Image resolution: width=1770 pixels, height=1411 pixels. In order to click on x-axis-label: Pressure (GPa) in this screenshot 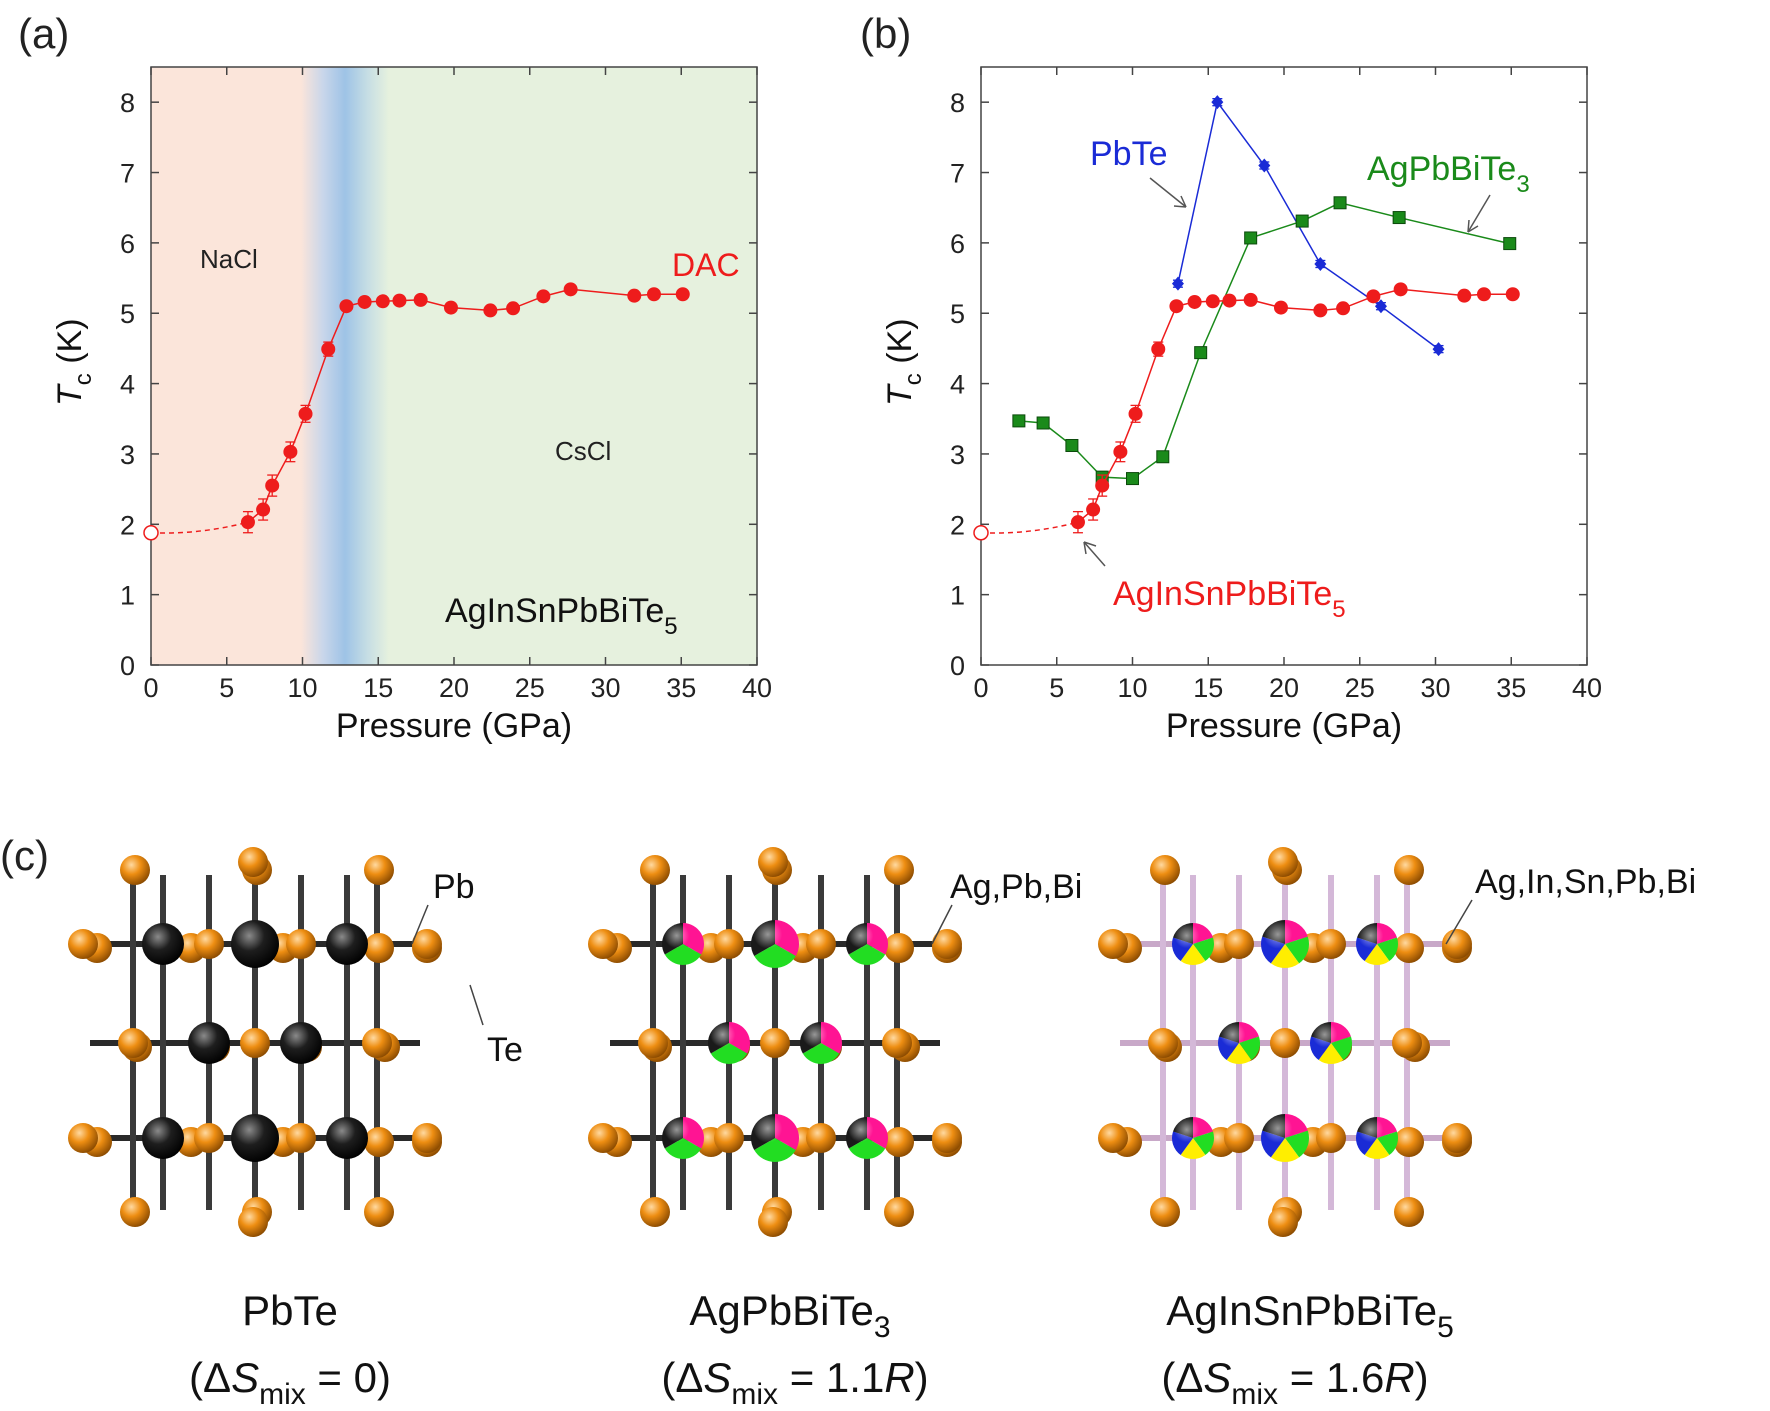, I will do `click(454, 726)`.